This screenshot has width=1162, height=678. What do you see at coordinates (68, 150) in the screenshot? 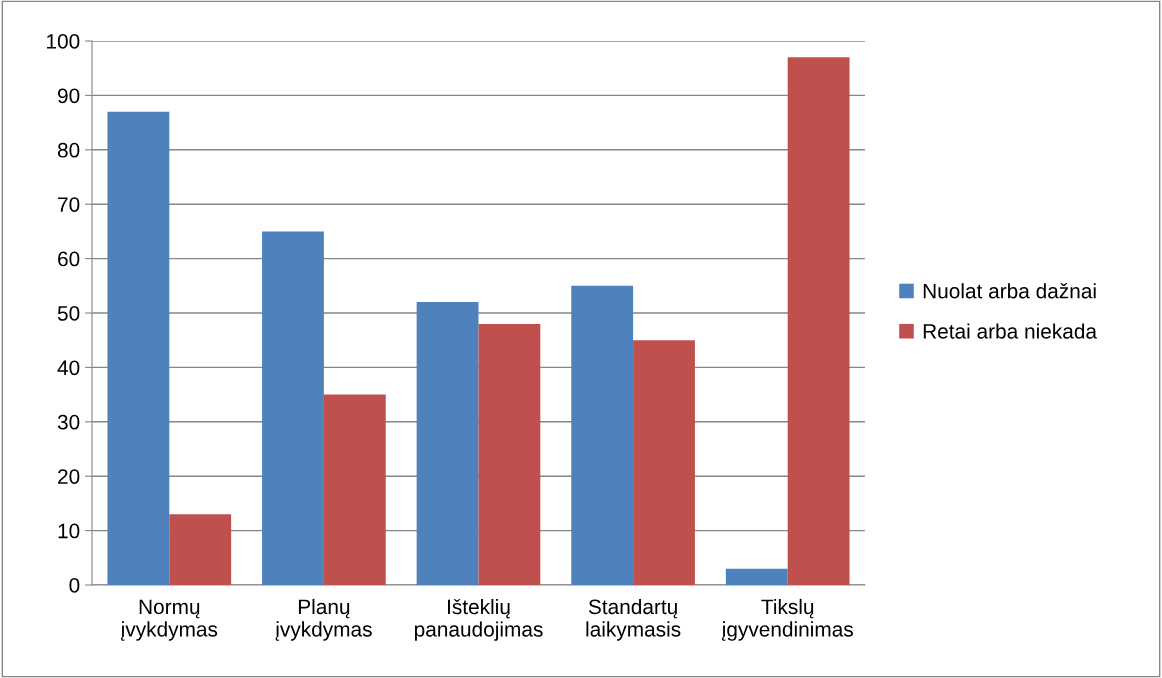
I see `y-tick-label: 80` at bounding box center [68, 150].